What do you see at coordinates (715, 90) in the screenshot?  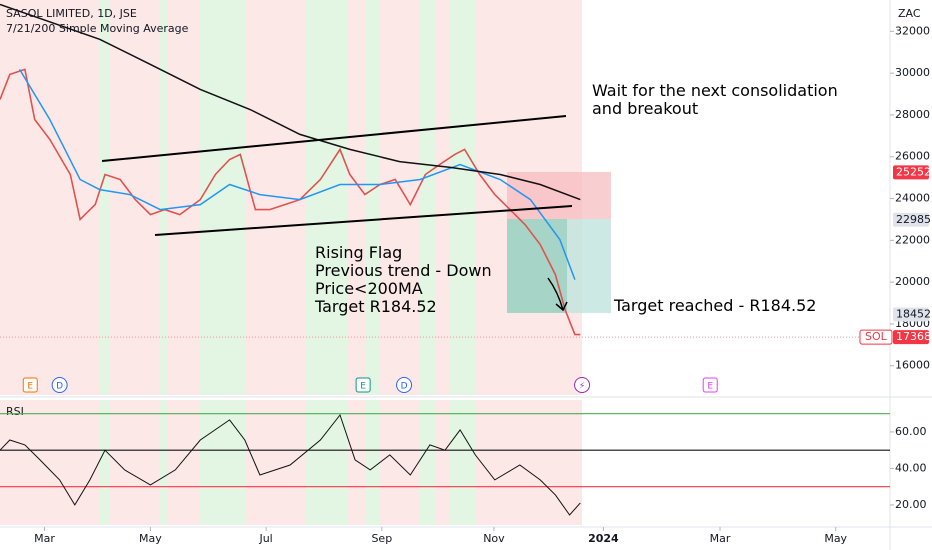 I see `annotation: Wait for the next consolidation` at bounding box center [715, 90].